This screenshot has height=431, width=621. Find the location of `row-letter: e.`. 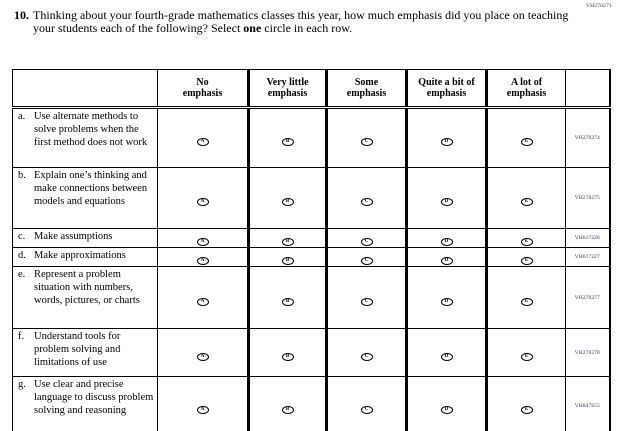

row-letter: e. is located at coordinates (22, 274).